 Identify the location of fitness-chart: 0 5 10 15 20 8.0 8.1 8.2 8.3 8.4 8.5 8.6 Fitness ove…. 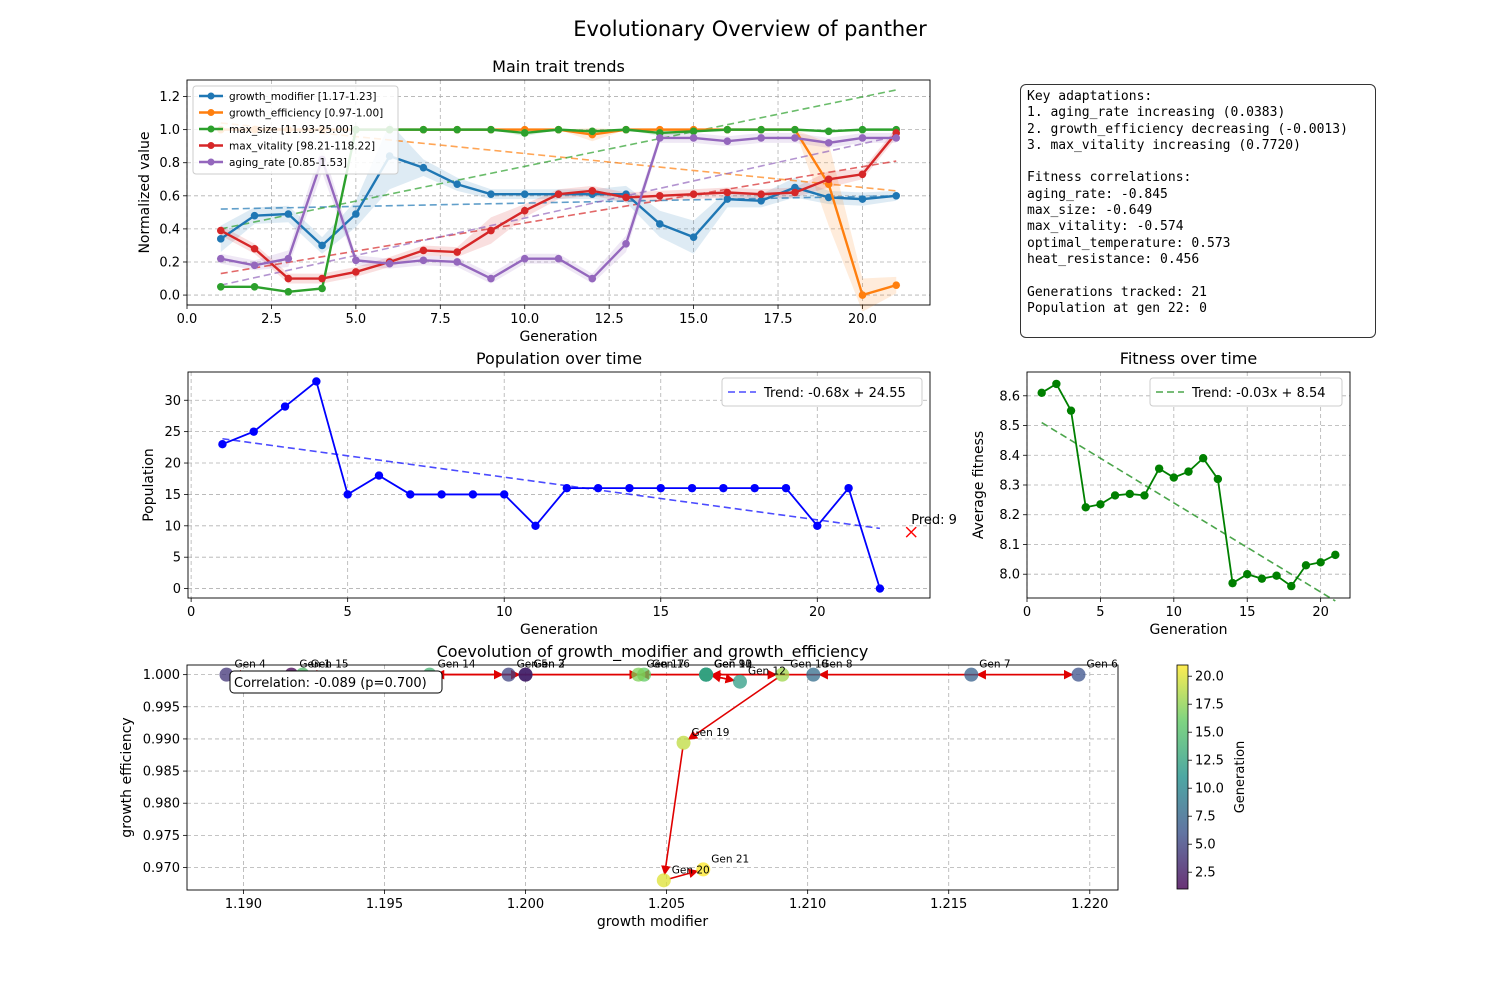
(1161, 493).